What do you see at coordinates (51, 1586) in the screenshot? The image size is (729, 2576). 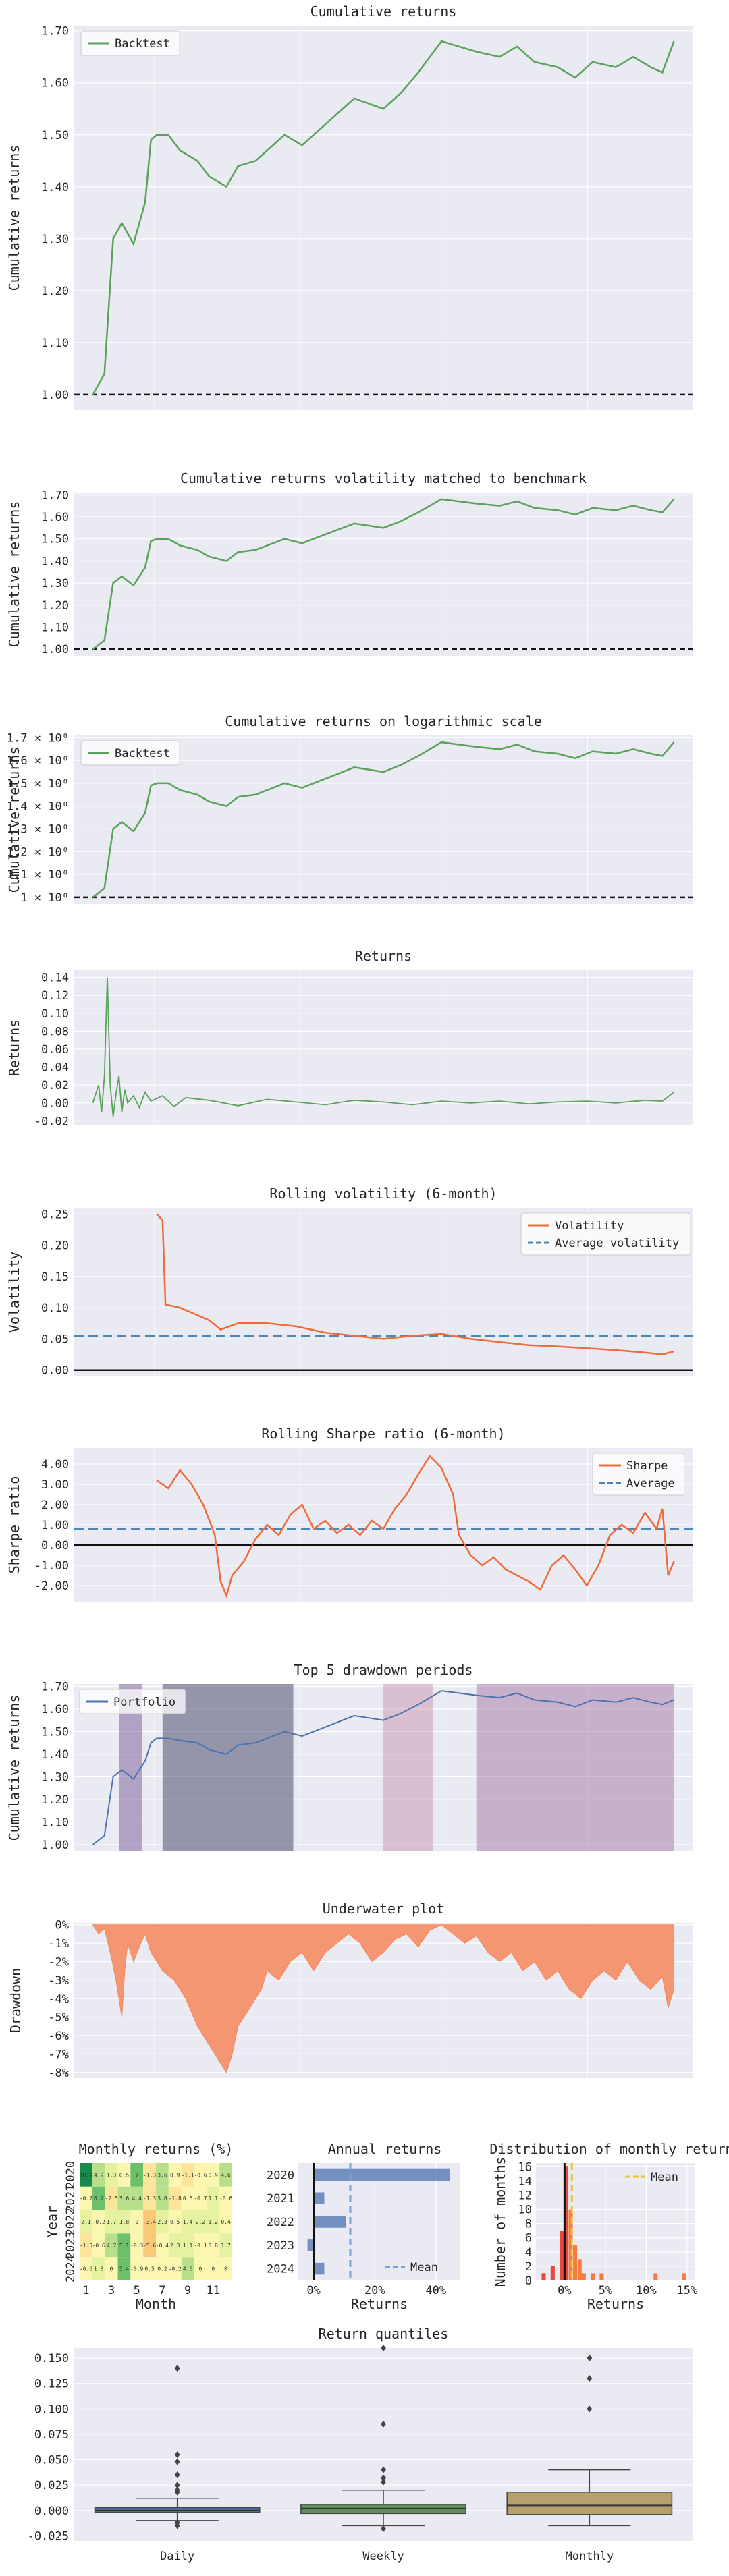 I see `y-tick-label: -2.00` at bounding box center [51, 1586].